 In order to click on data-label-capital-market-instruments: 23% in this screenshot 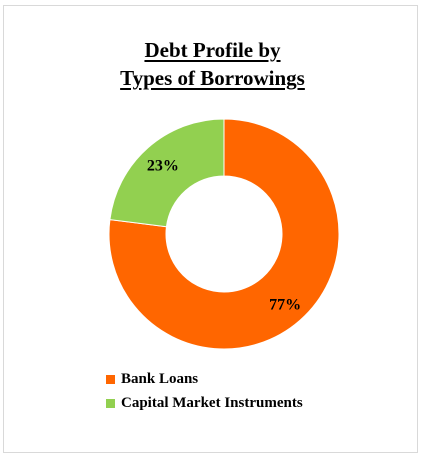, I will do `click(163, 166)`.